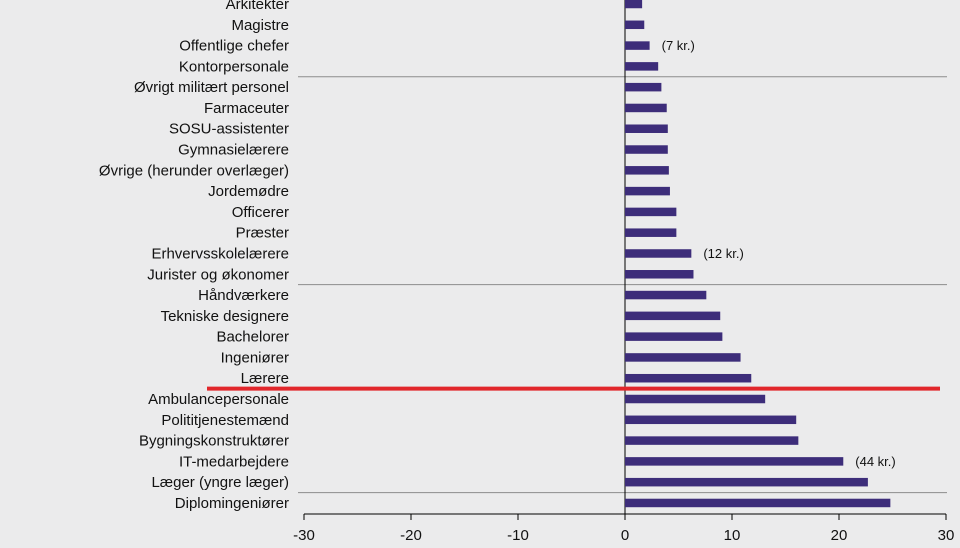 This screenshot has width=960, height=548. I want to click on category-label: Gymnasielærere, so click(233, 150).